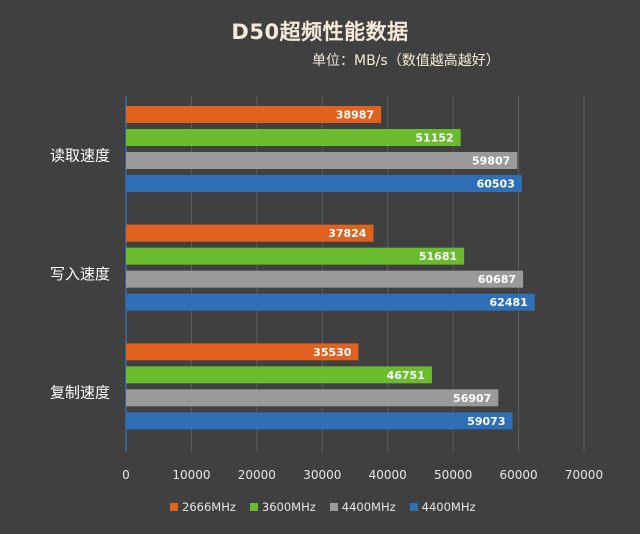  I want to click on x-tick-label: 40000, so click(388, 475).